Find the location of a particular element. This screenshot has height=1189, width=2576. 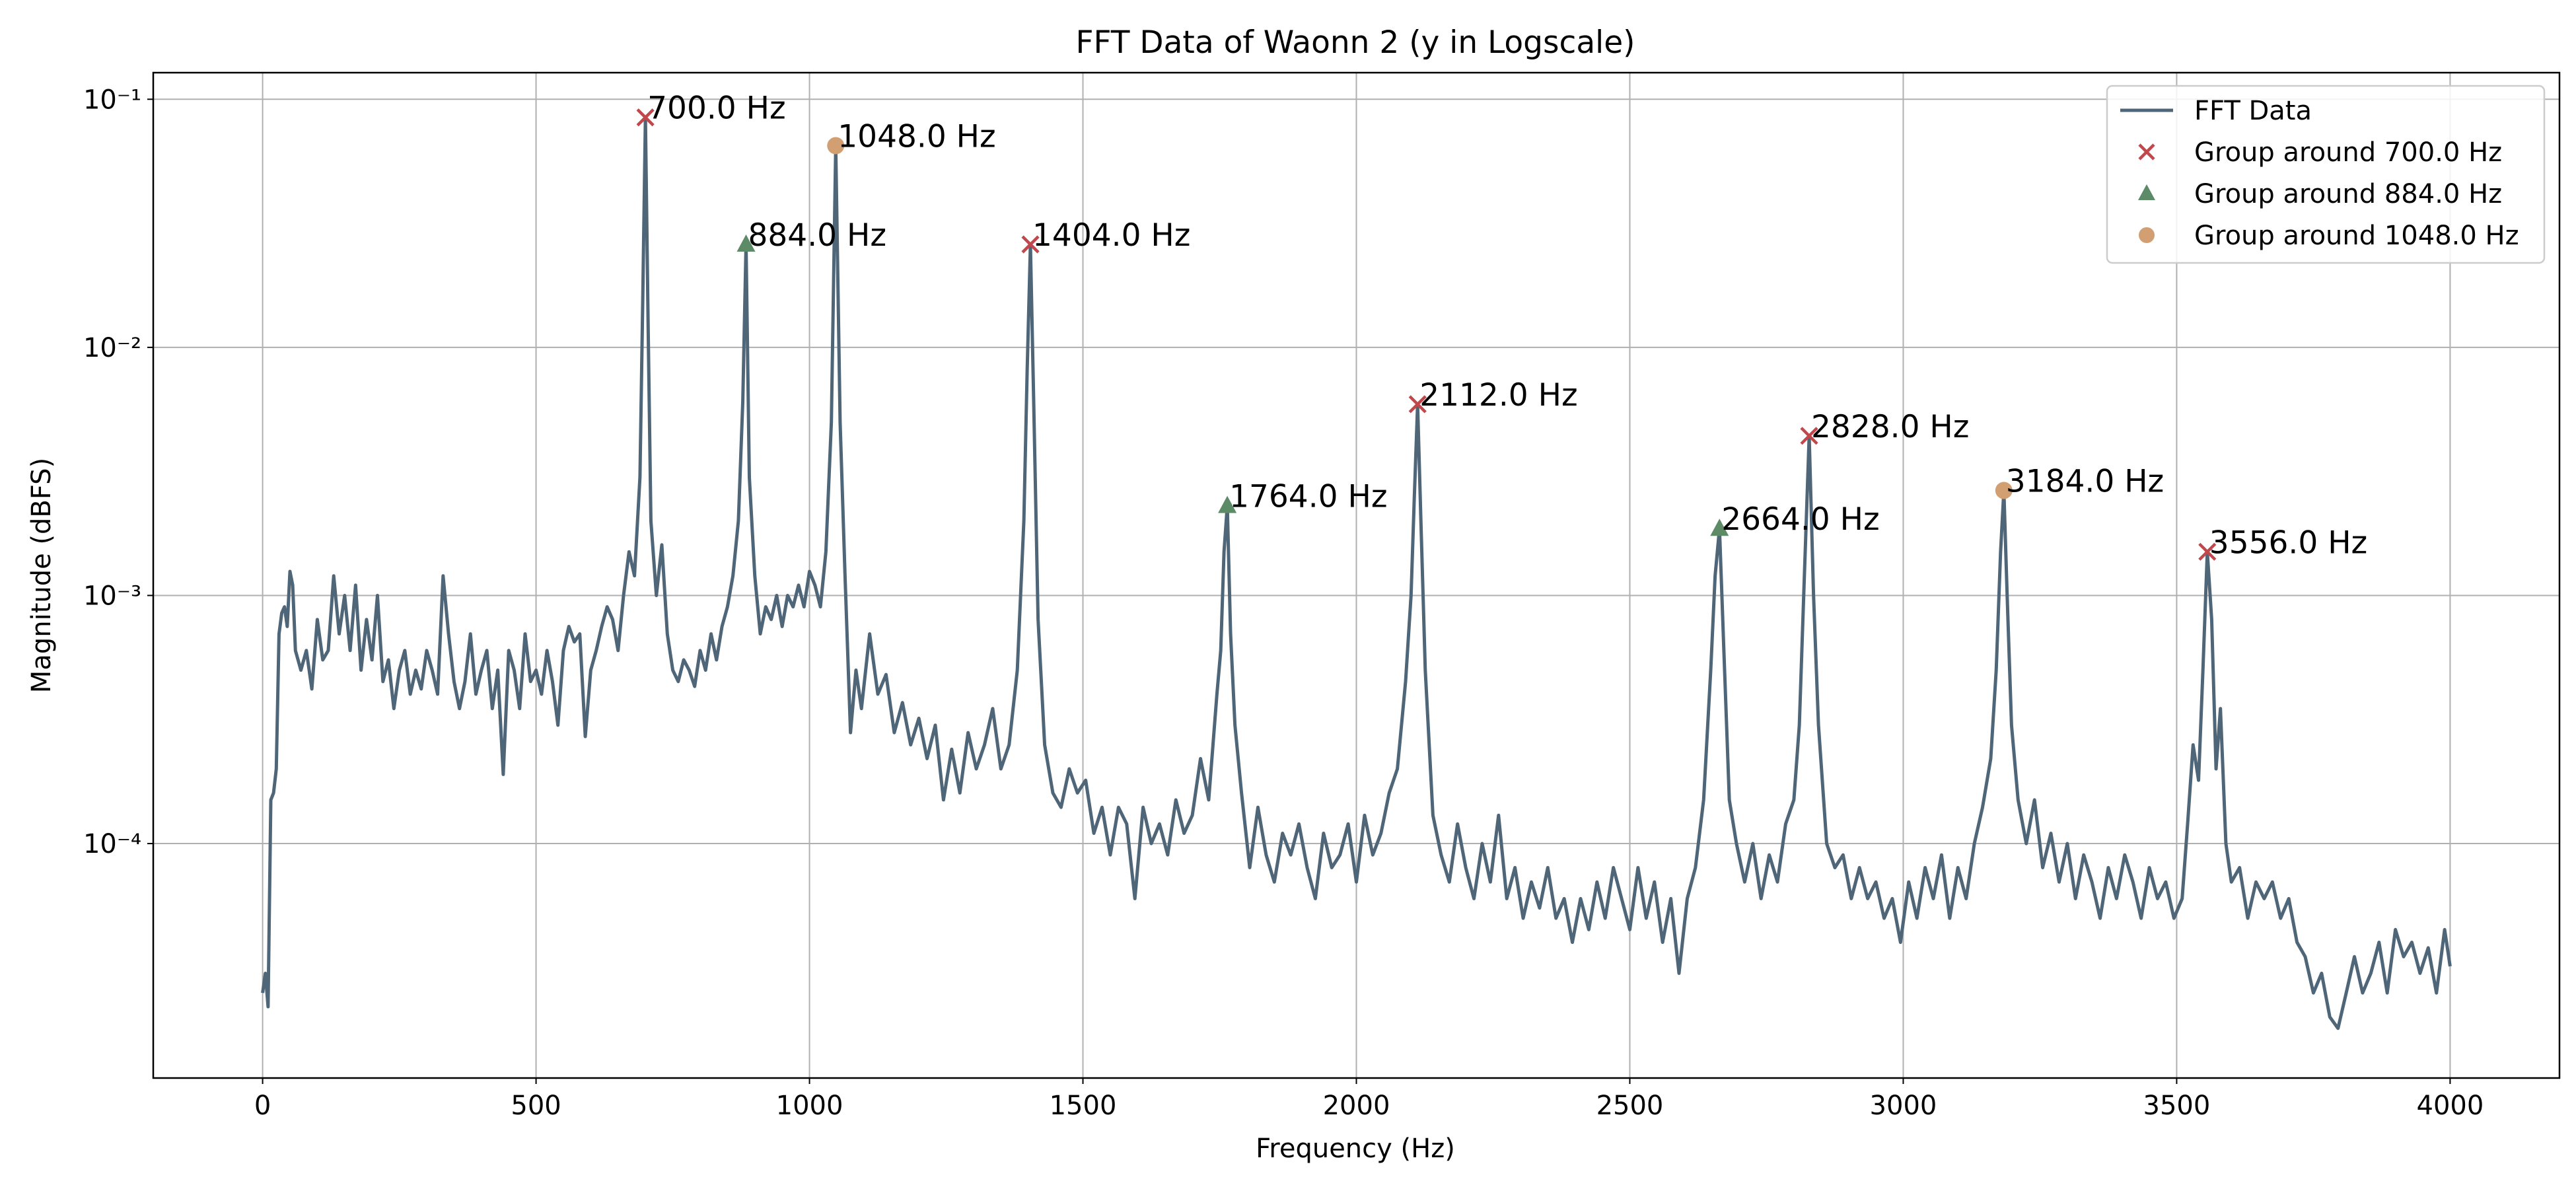

x-tick-label: 2000 is located at coordinates (1356, 1106).